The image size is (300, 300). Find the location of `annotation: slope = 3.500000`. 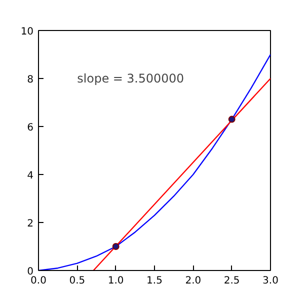

annotation: slope = 3.500000 is located at coordinates (130, 79).